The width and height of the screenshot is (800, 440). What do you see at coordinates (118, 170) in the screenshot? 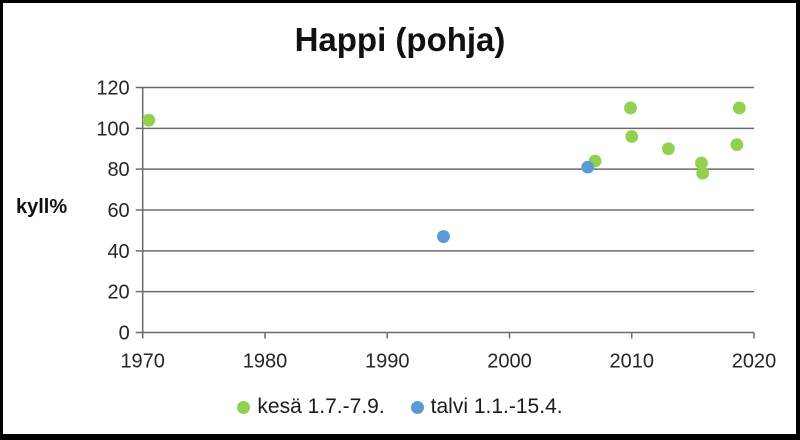
I see `y-tick-label: 80` at bounding box center [118, 170].